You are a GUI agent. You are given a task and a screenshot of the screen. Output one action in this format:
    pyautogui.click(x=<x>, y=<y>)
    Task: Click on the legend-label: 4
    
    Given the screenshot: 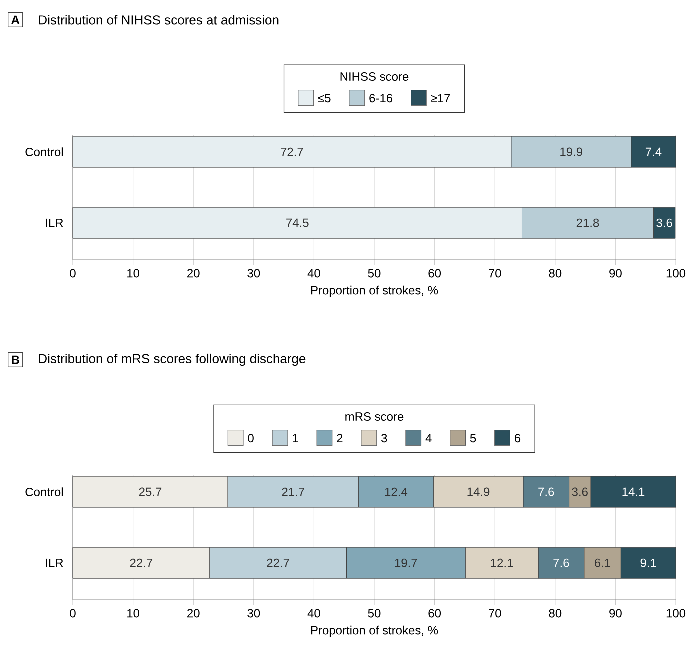 What is the action you would take?
    pyautogui.click(x=429, y=438)
    